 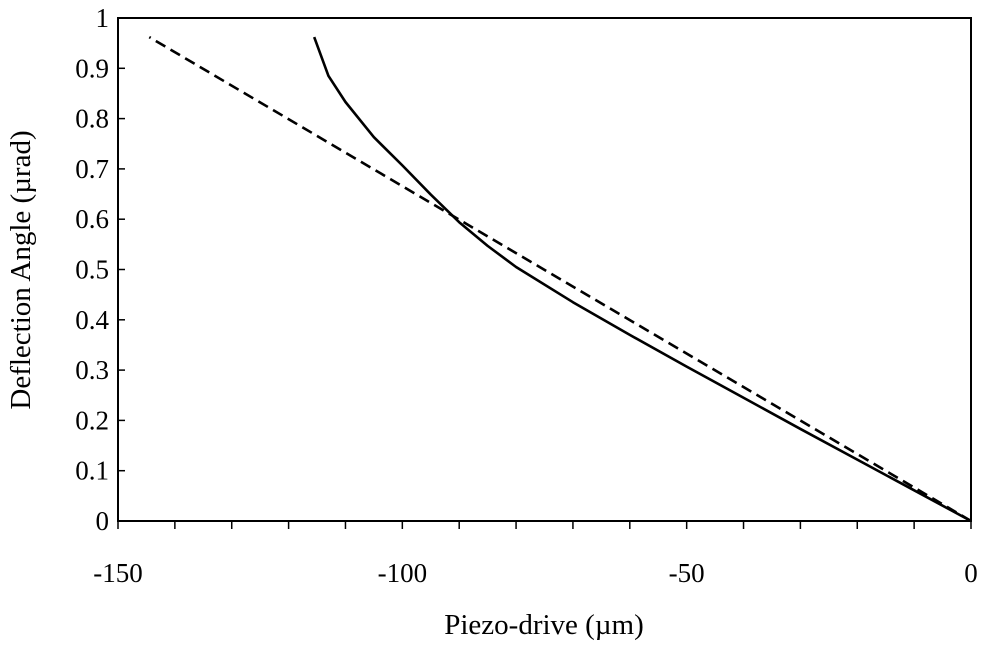 I want to click on y-axis-title: Deflection Angle (µrad), so click(x=21, y=269).